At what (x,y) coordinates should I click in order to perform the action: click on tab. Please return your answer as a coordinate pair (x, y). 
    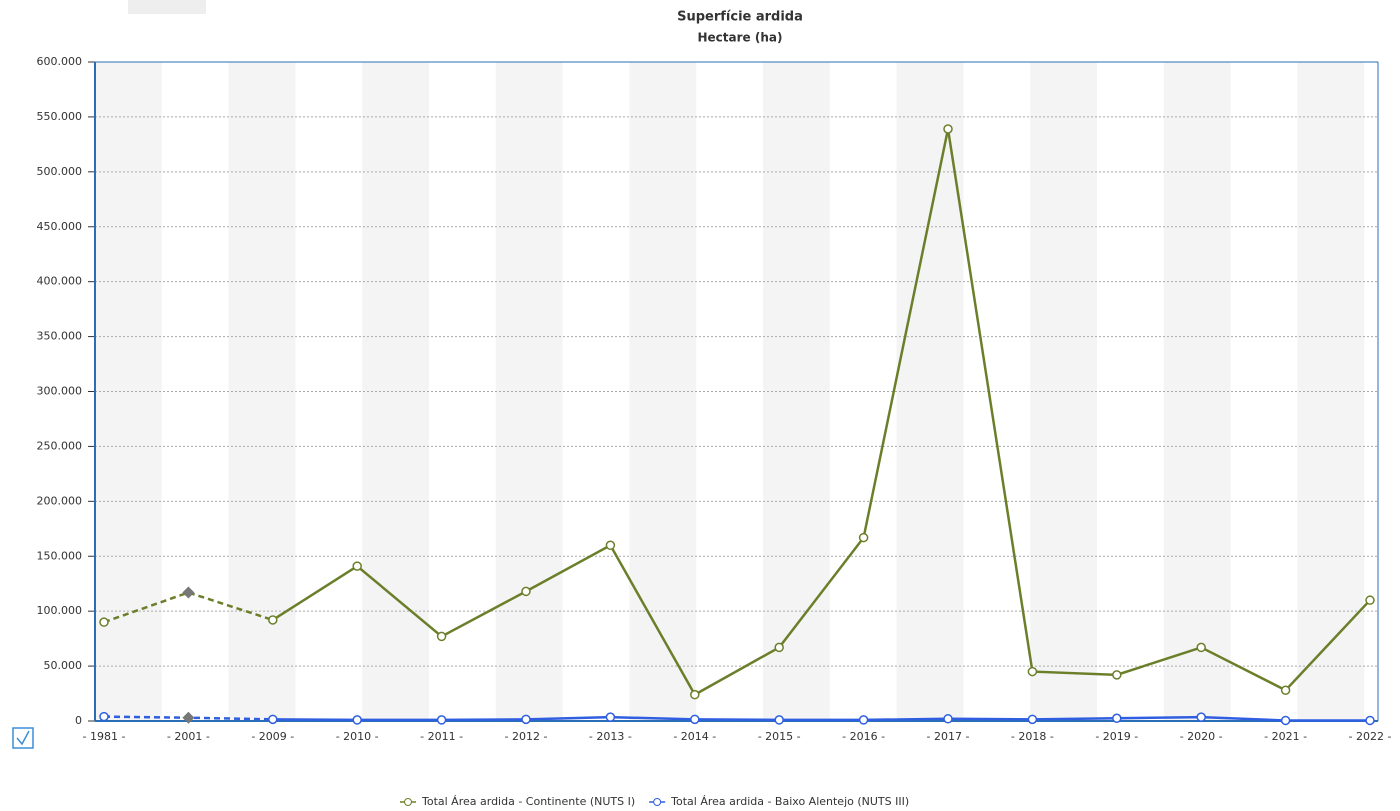
    Looking at the image, I should click on (167, 7).